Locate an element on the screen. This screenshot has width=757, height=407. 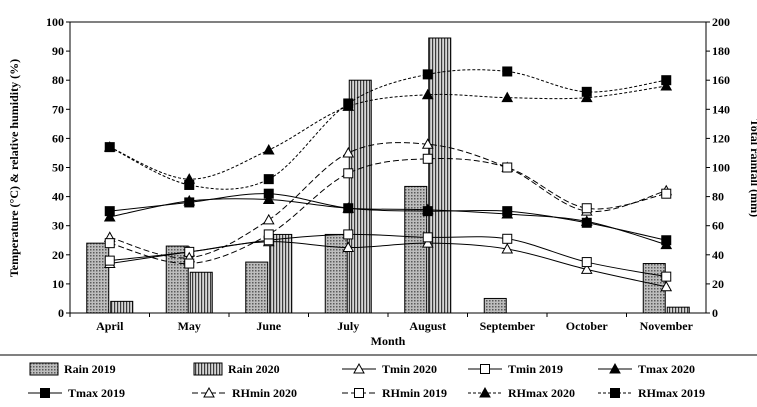
legend-item-rhmax-2019: RHmax 2019 is located at coordinates (651, 393).